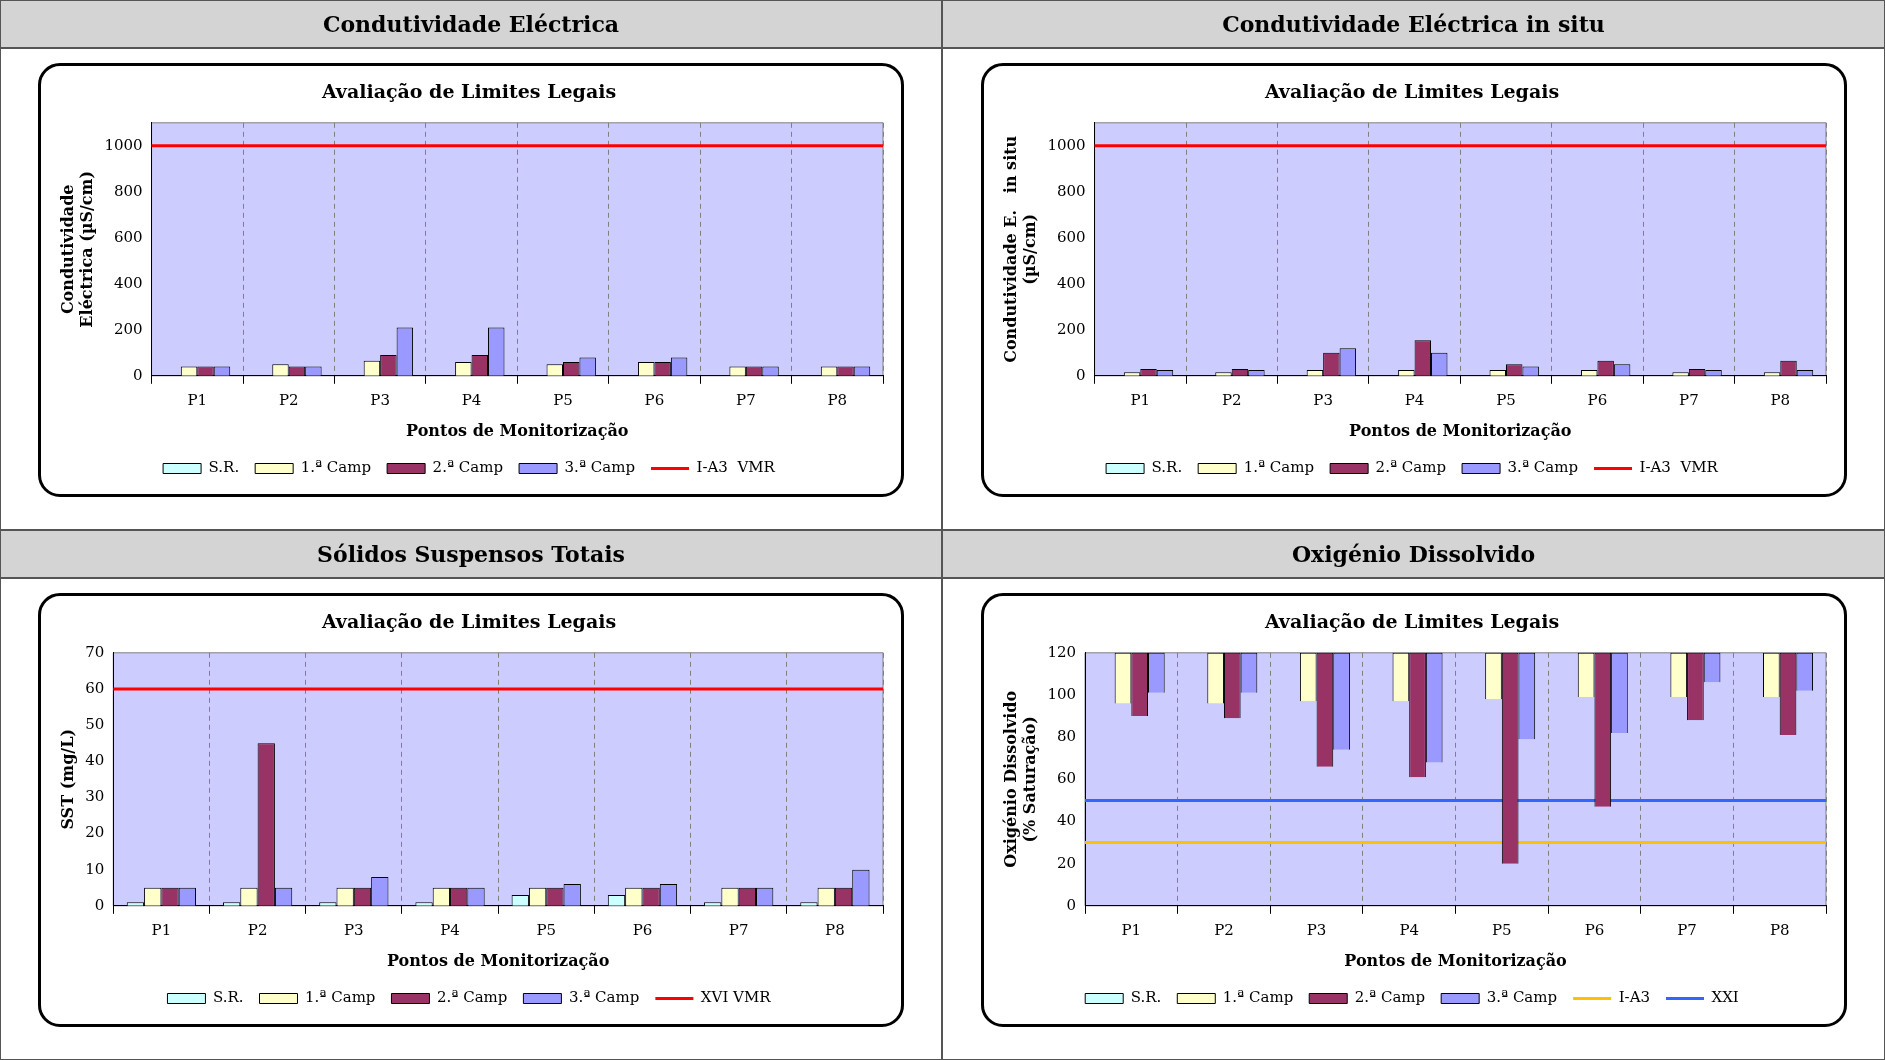  Describe the element at coordinates (1725, 997) in the screenshot. I see `legend-label: XXI` at that location.